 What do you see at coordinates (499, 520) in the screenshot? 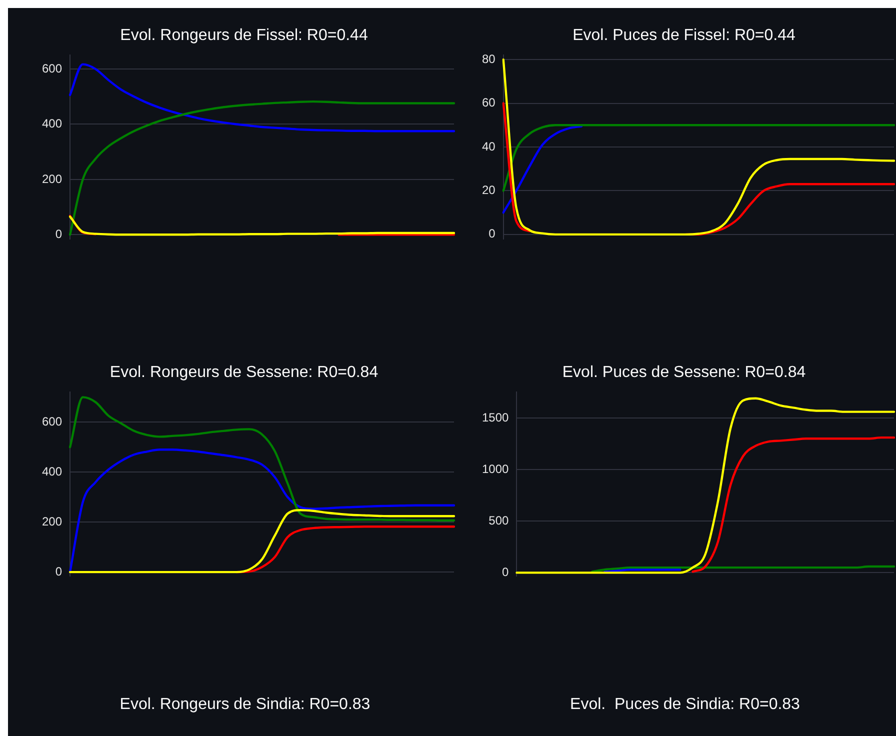
I see `y-tick-label: 500` at bounding box center [499, 520].